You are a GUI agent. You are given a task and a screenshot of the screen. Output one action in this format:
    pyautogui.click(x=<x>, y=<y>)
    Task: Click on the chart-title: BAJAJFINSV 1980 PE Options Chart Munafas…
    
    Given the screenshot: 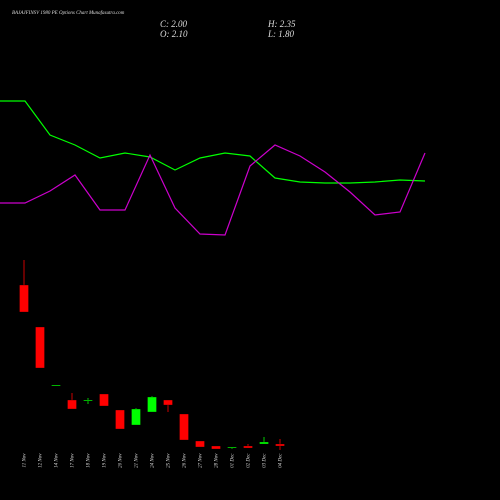 What is the action you would take?
    pyautogui.click(x=68, y=13)
    